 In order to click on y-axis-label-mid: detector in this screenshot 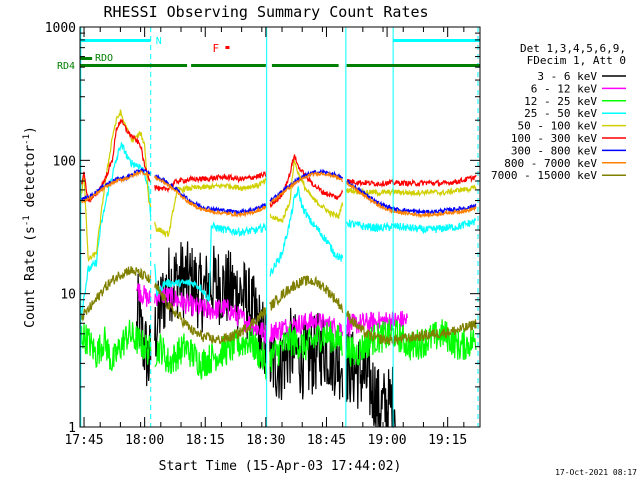, I will do `click(30, 180)`.